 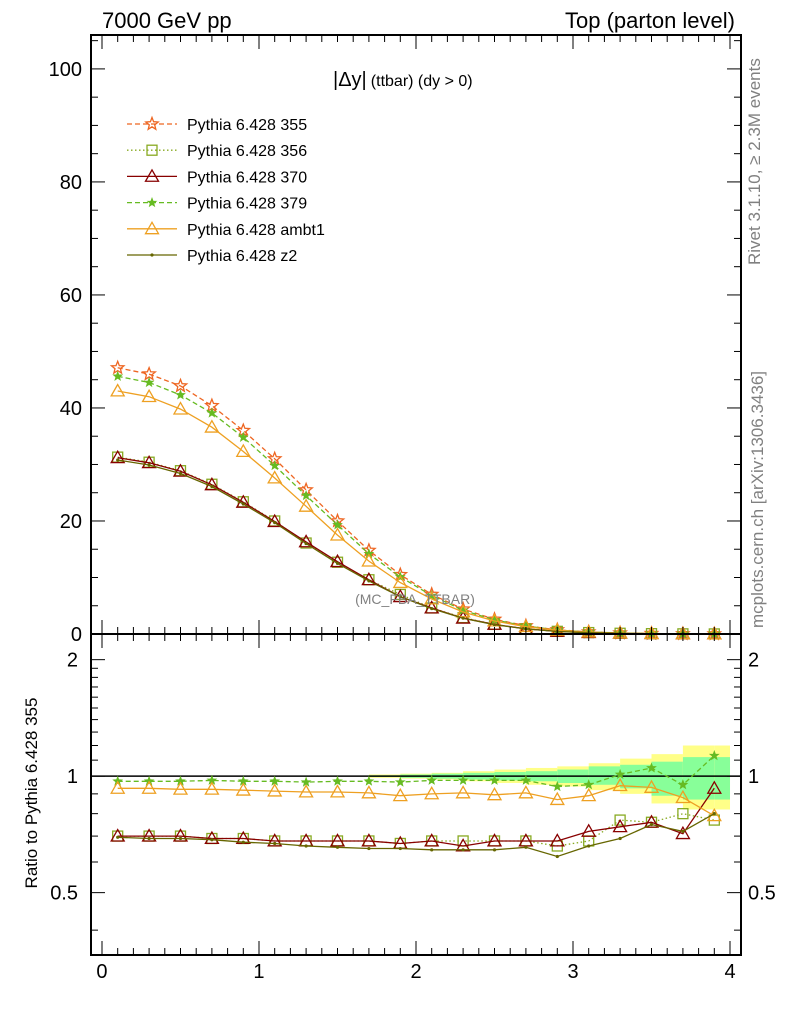 I want to click on main-y-tick-label: 100, so click(x=65, y=70).